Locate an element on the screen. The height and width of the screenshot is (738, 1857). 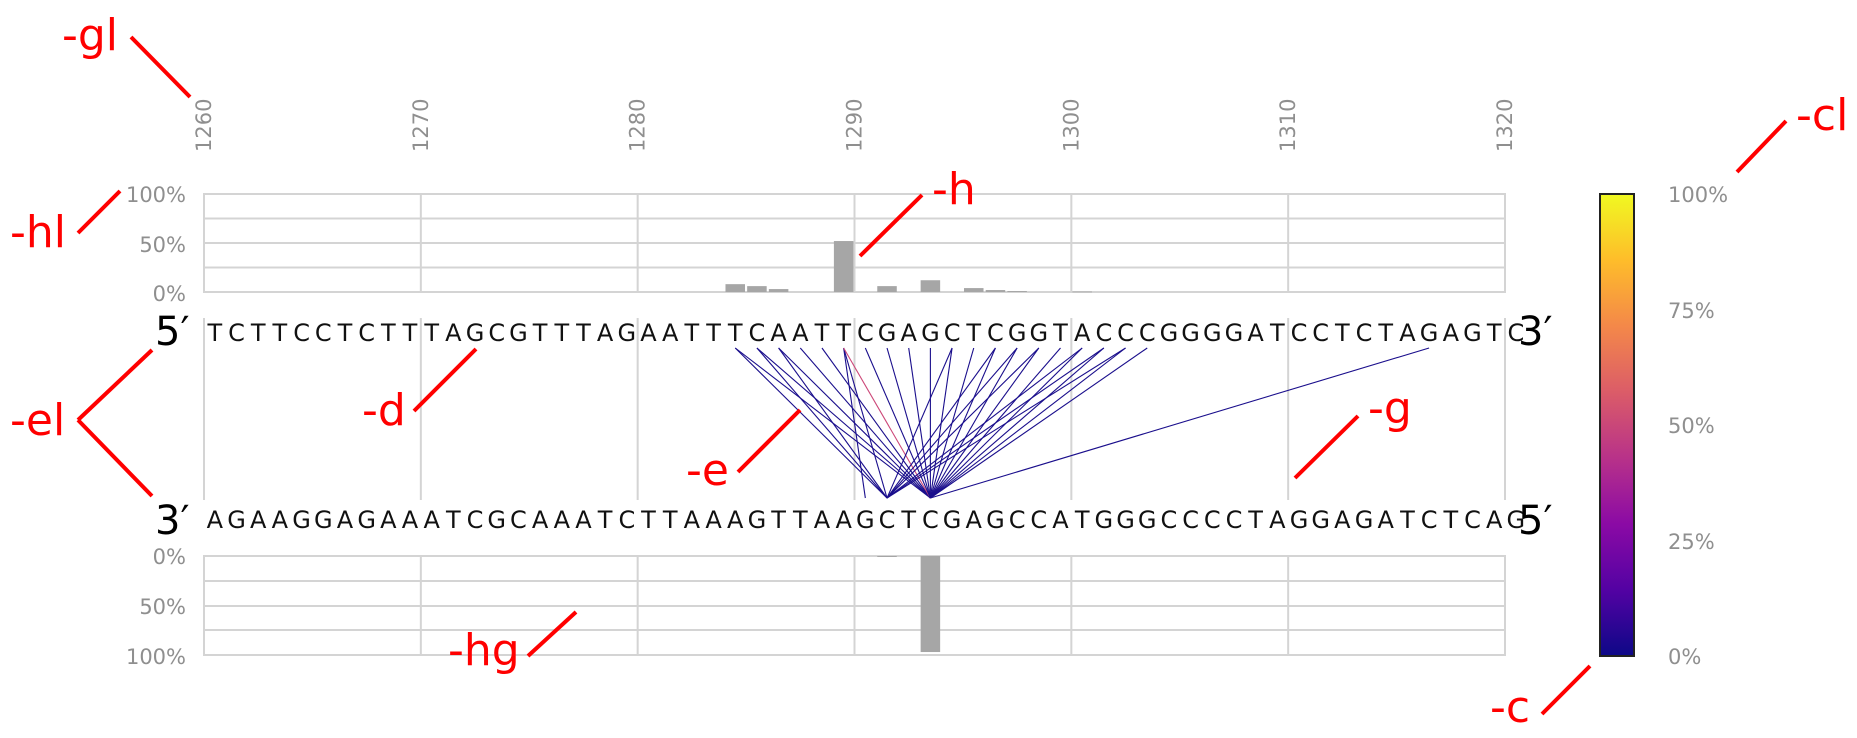
annotation-cl: -cl is located at coordinates (1822, 115).